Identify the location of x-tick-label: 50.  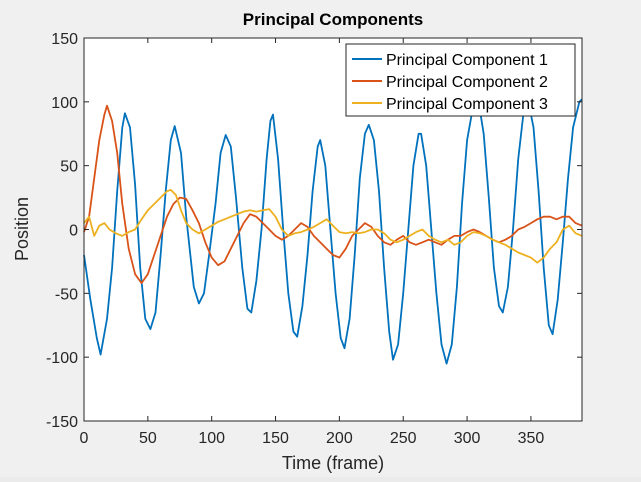
(148, 438).